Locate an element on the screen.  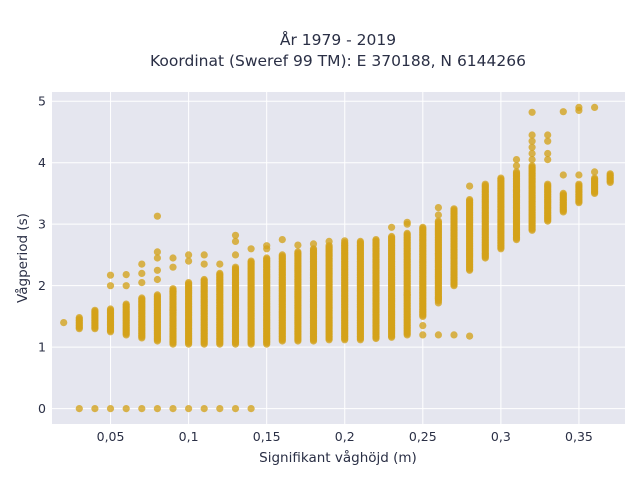
x-tick-label: 0,25 is located at coordinates (423, 436).